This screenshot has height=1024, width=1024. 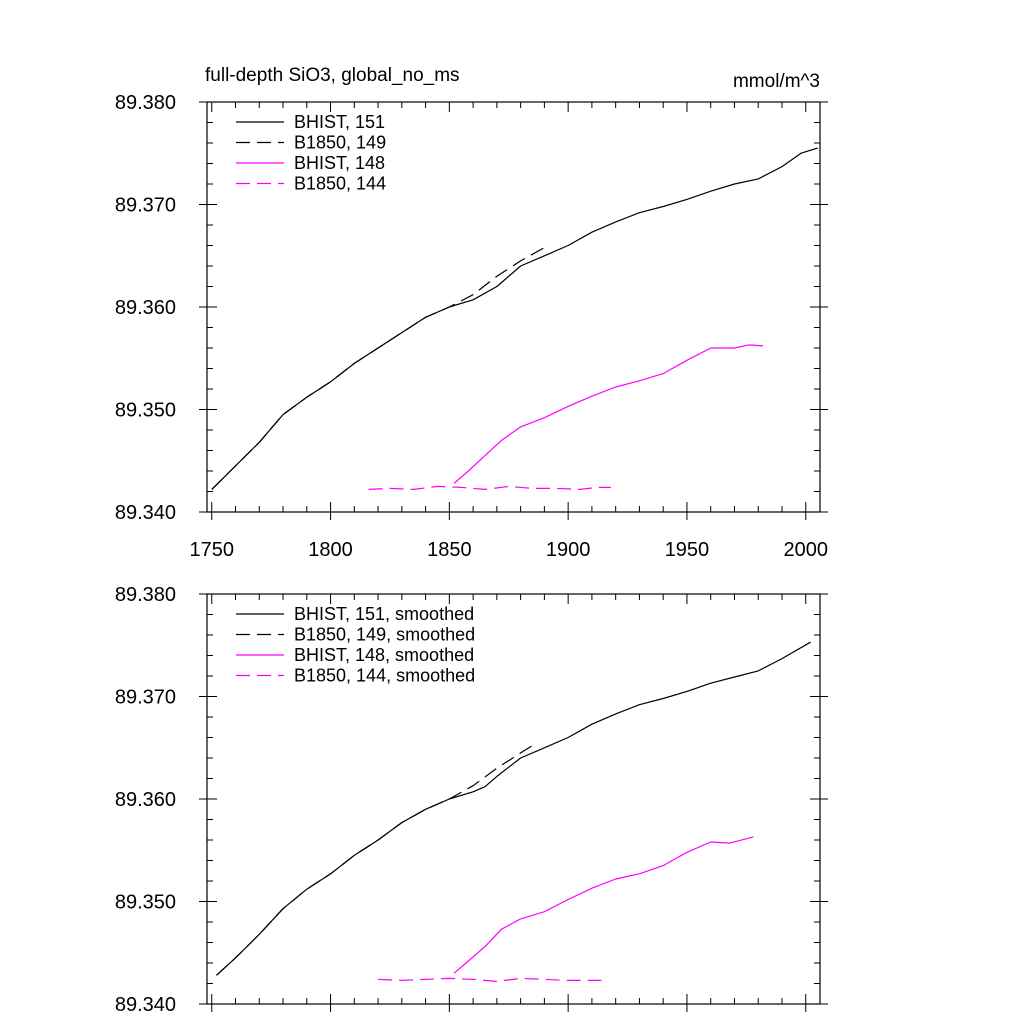 What do you see at coordinates (449, 550) in the screenshot?
I see `x-tick-label: 1850` at bounding box center [449, 550].